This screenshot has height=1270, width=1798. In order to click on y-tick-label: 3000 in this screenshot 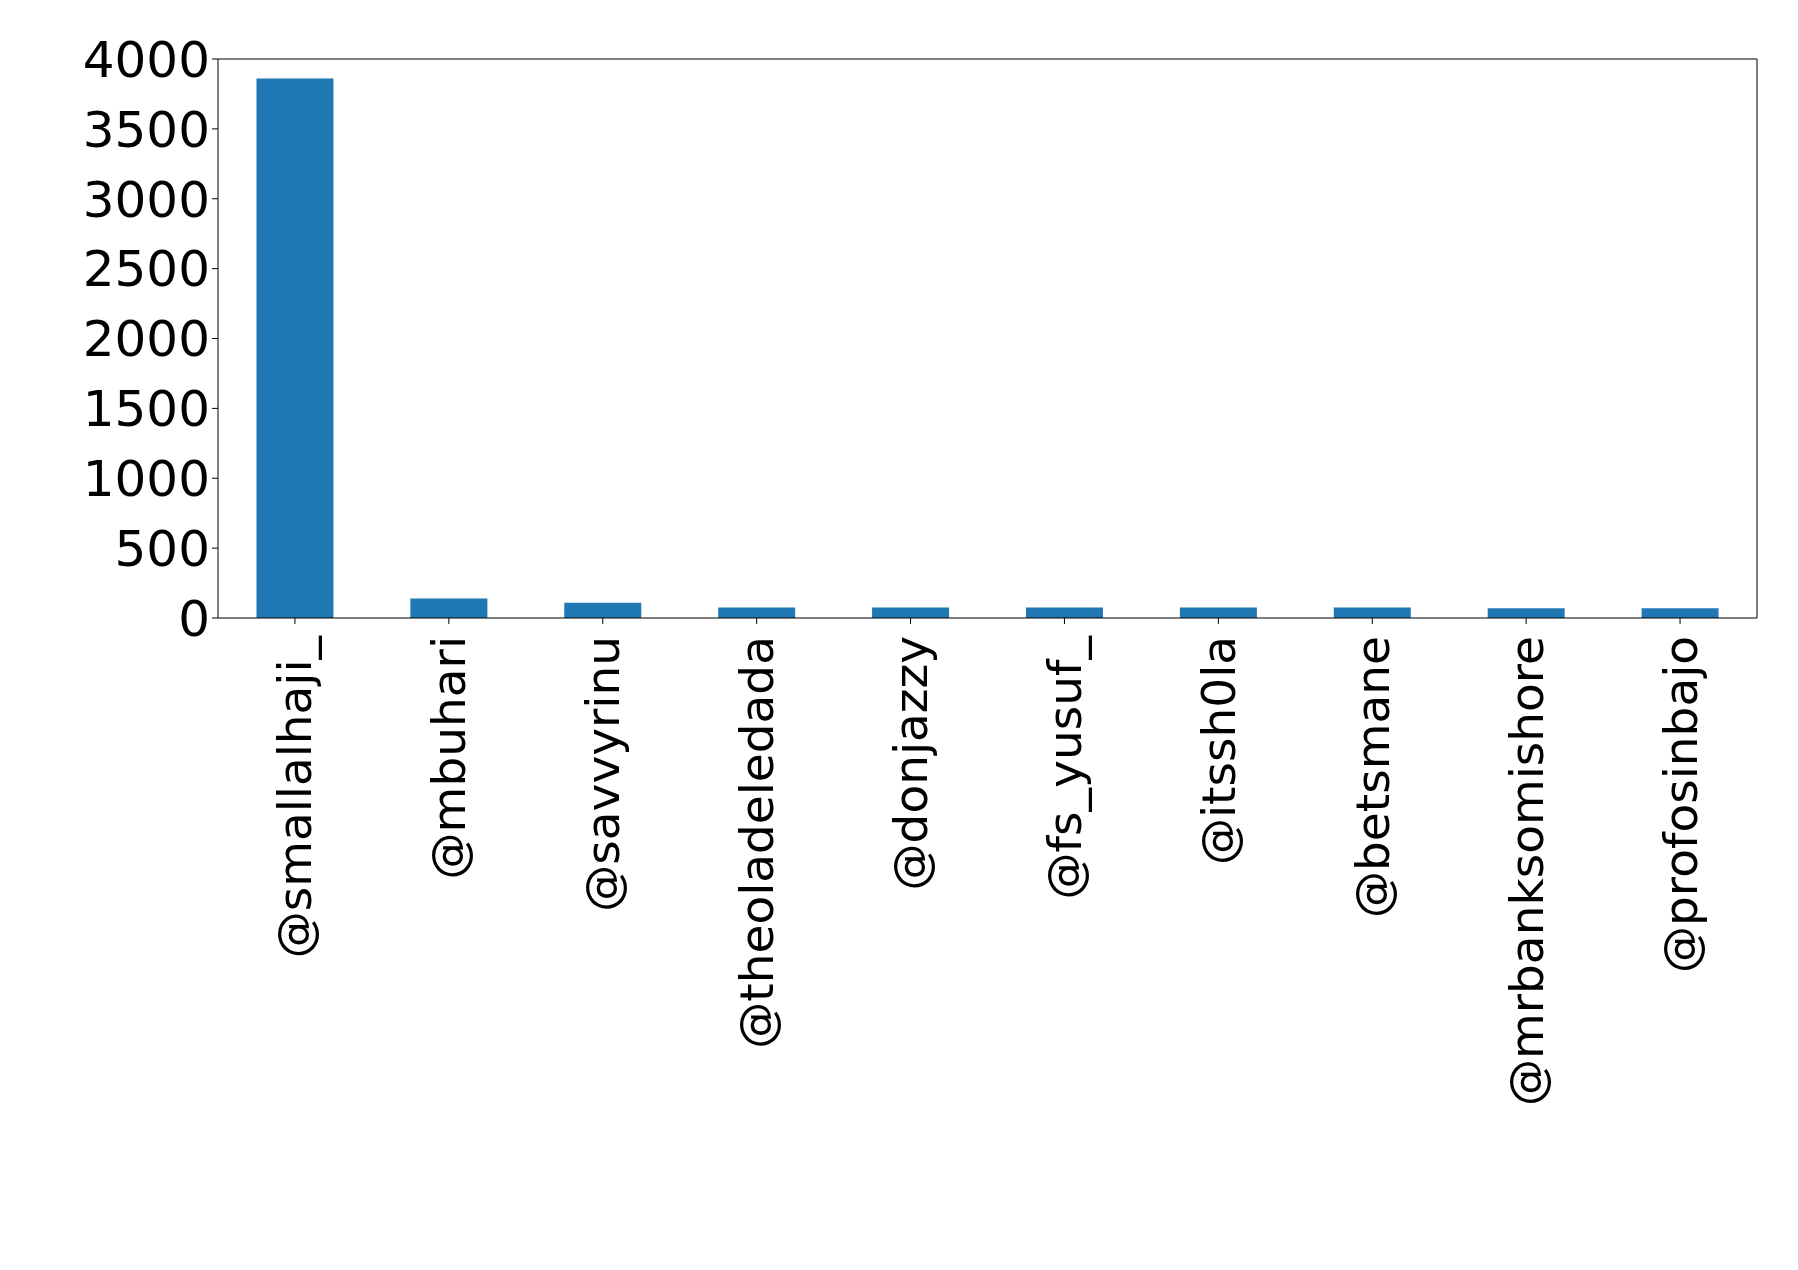, I will do `click(146, 199)`.